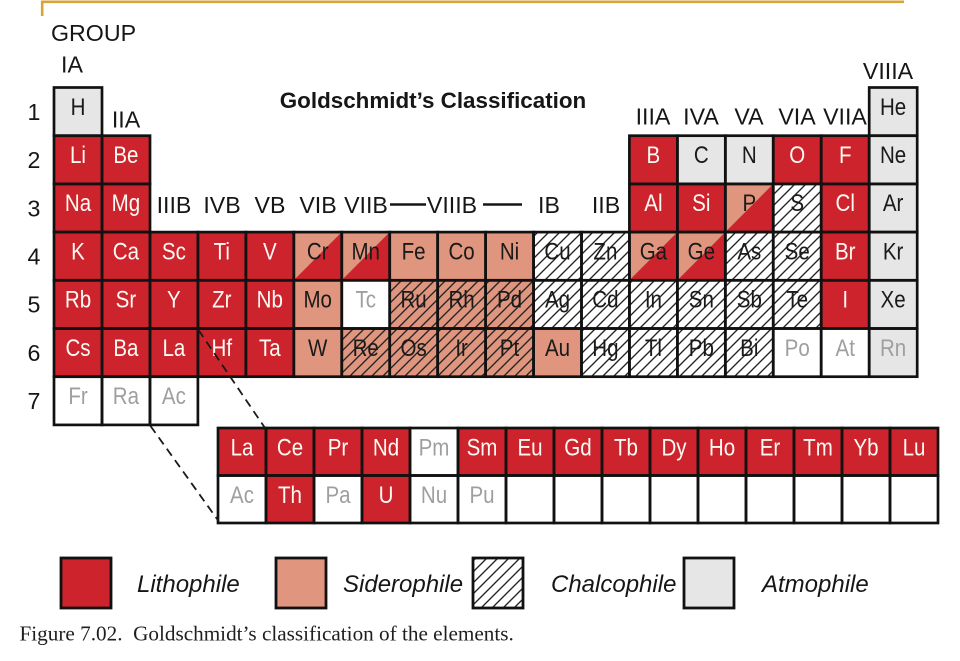  Describe the element at coordinates (865, 447) in the screenshot. I see `svg-text: Yb` at that location.